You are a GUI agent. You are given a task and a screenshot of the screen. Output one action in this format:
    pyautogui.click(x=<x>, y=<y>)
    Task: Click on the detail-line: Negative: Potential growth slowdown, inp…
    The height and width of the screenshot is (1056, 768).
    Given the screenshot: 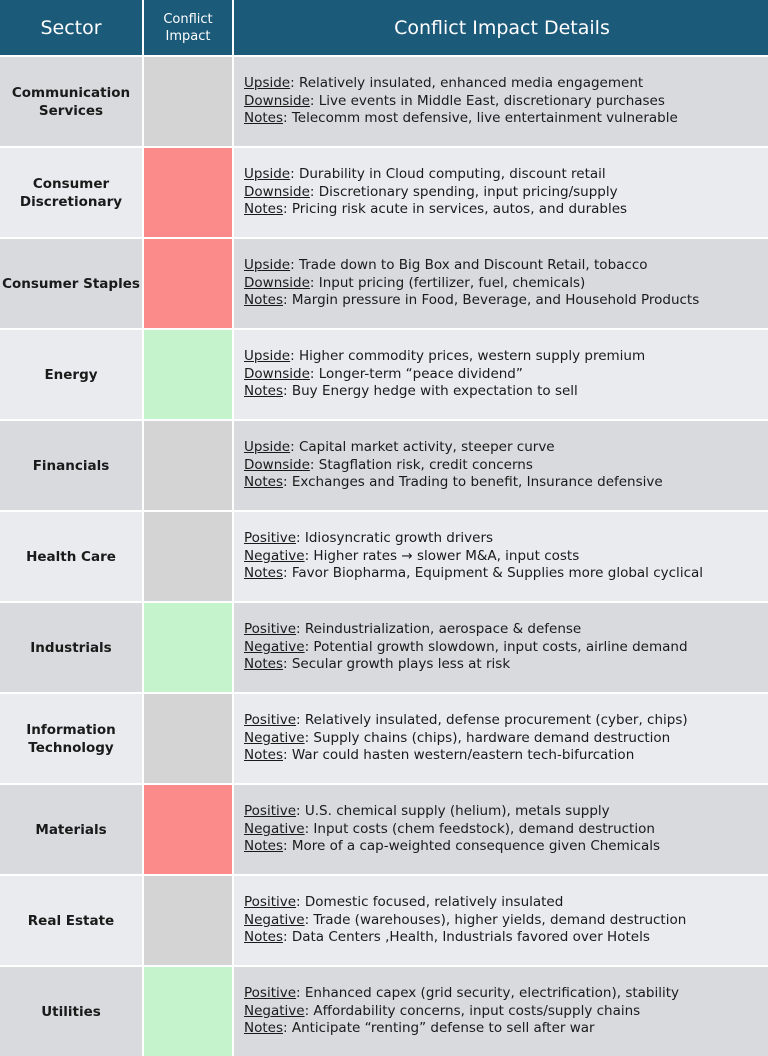 What is the action you would take?
    pyautogui.click(x=506, y=648)
    